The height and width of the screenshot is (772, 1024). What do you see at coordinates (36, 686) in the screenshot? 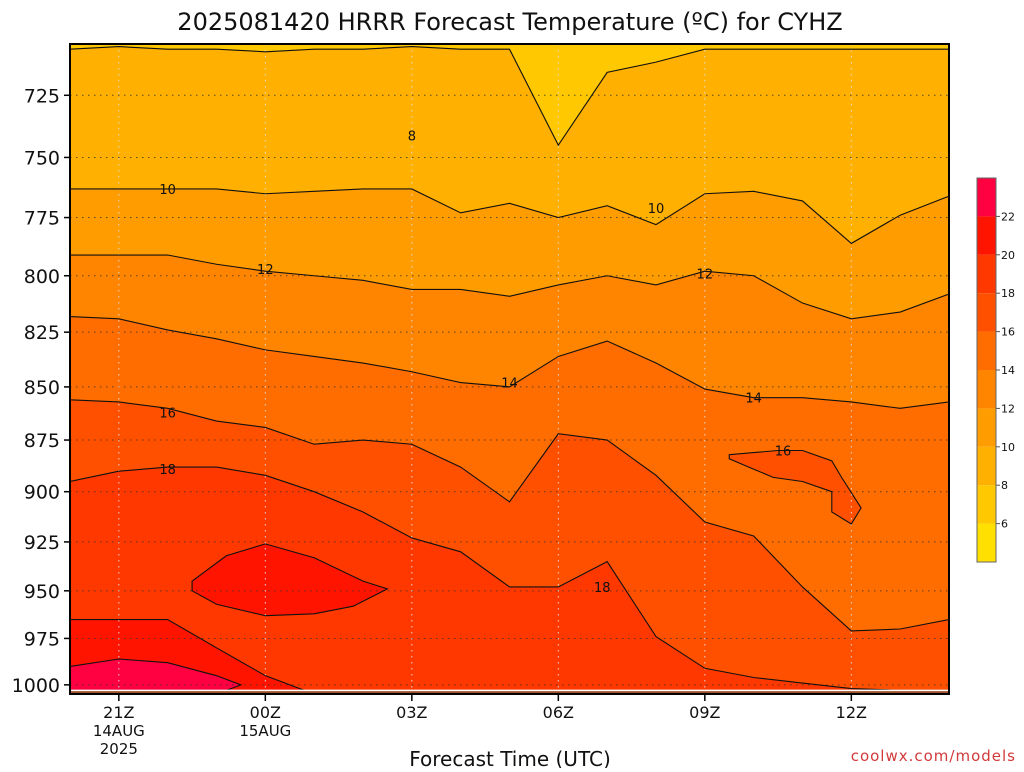
I see `y-tick-label: 1000` at bounding box center [36, 686].